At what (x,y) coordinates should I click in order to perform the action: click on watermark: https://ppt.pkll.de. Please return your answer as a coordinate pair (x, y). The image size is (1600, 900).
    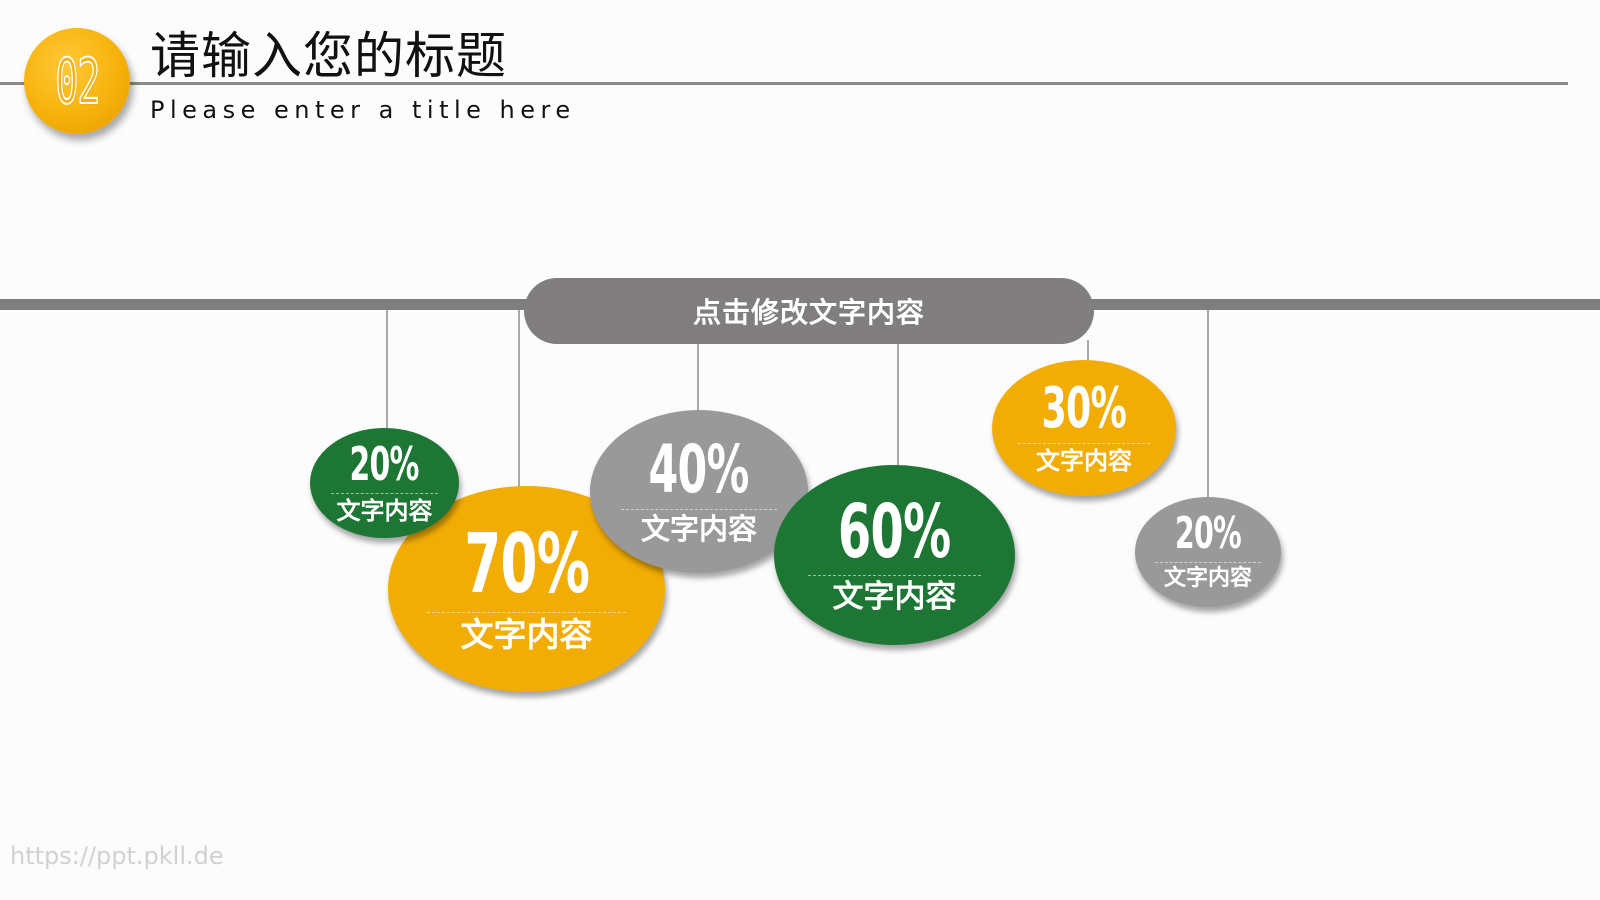
    Looking at the image, I should click on (117, 856).